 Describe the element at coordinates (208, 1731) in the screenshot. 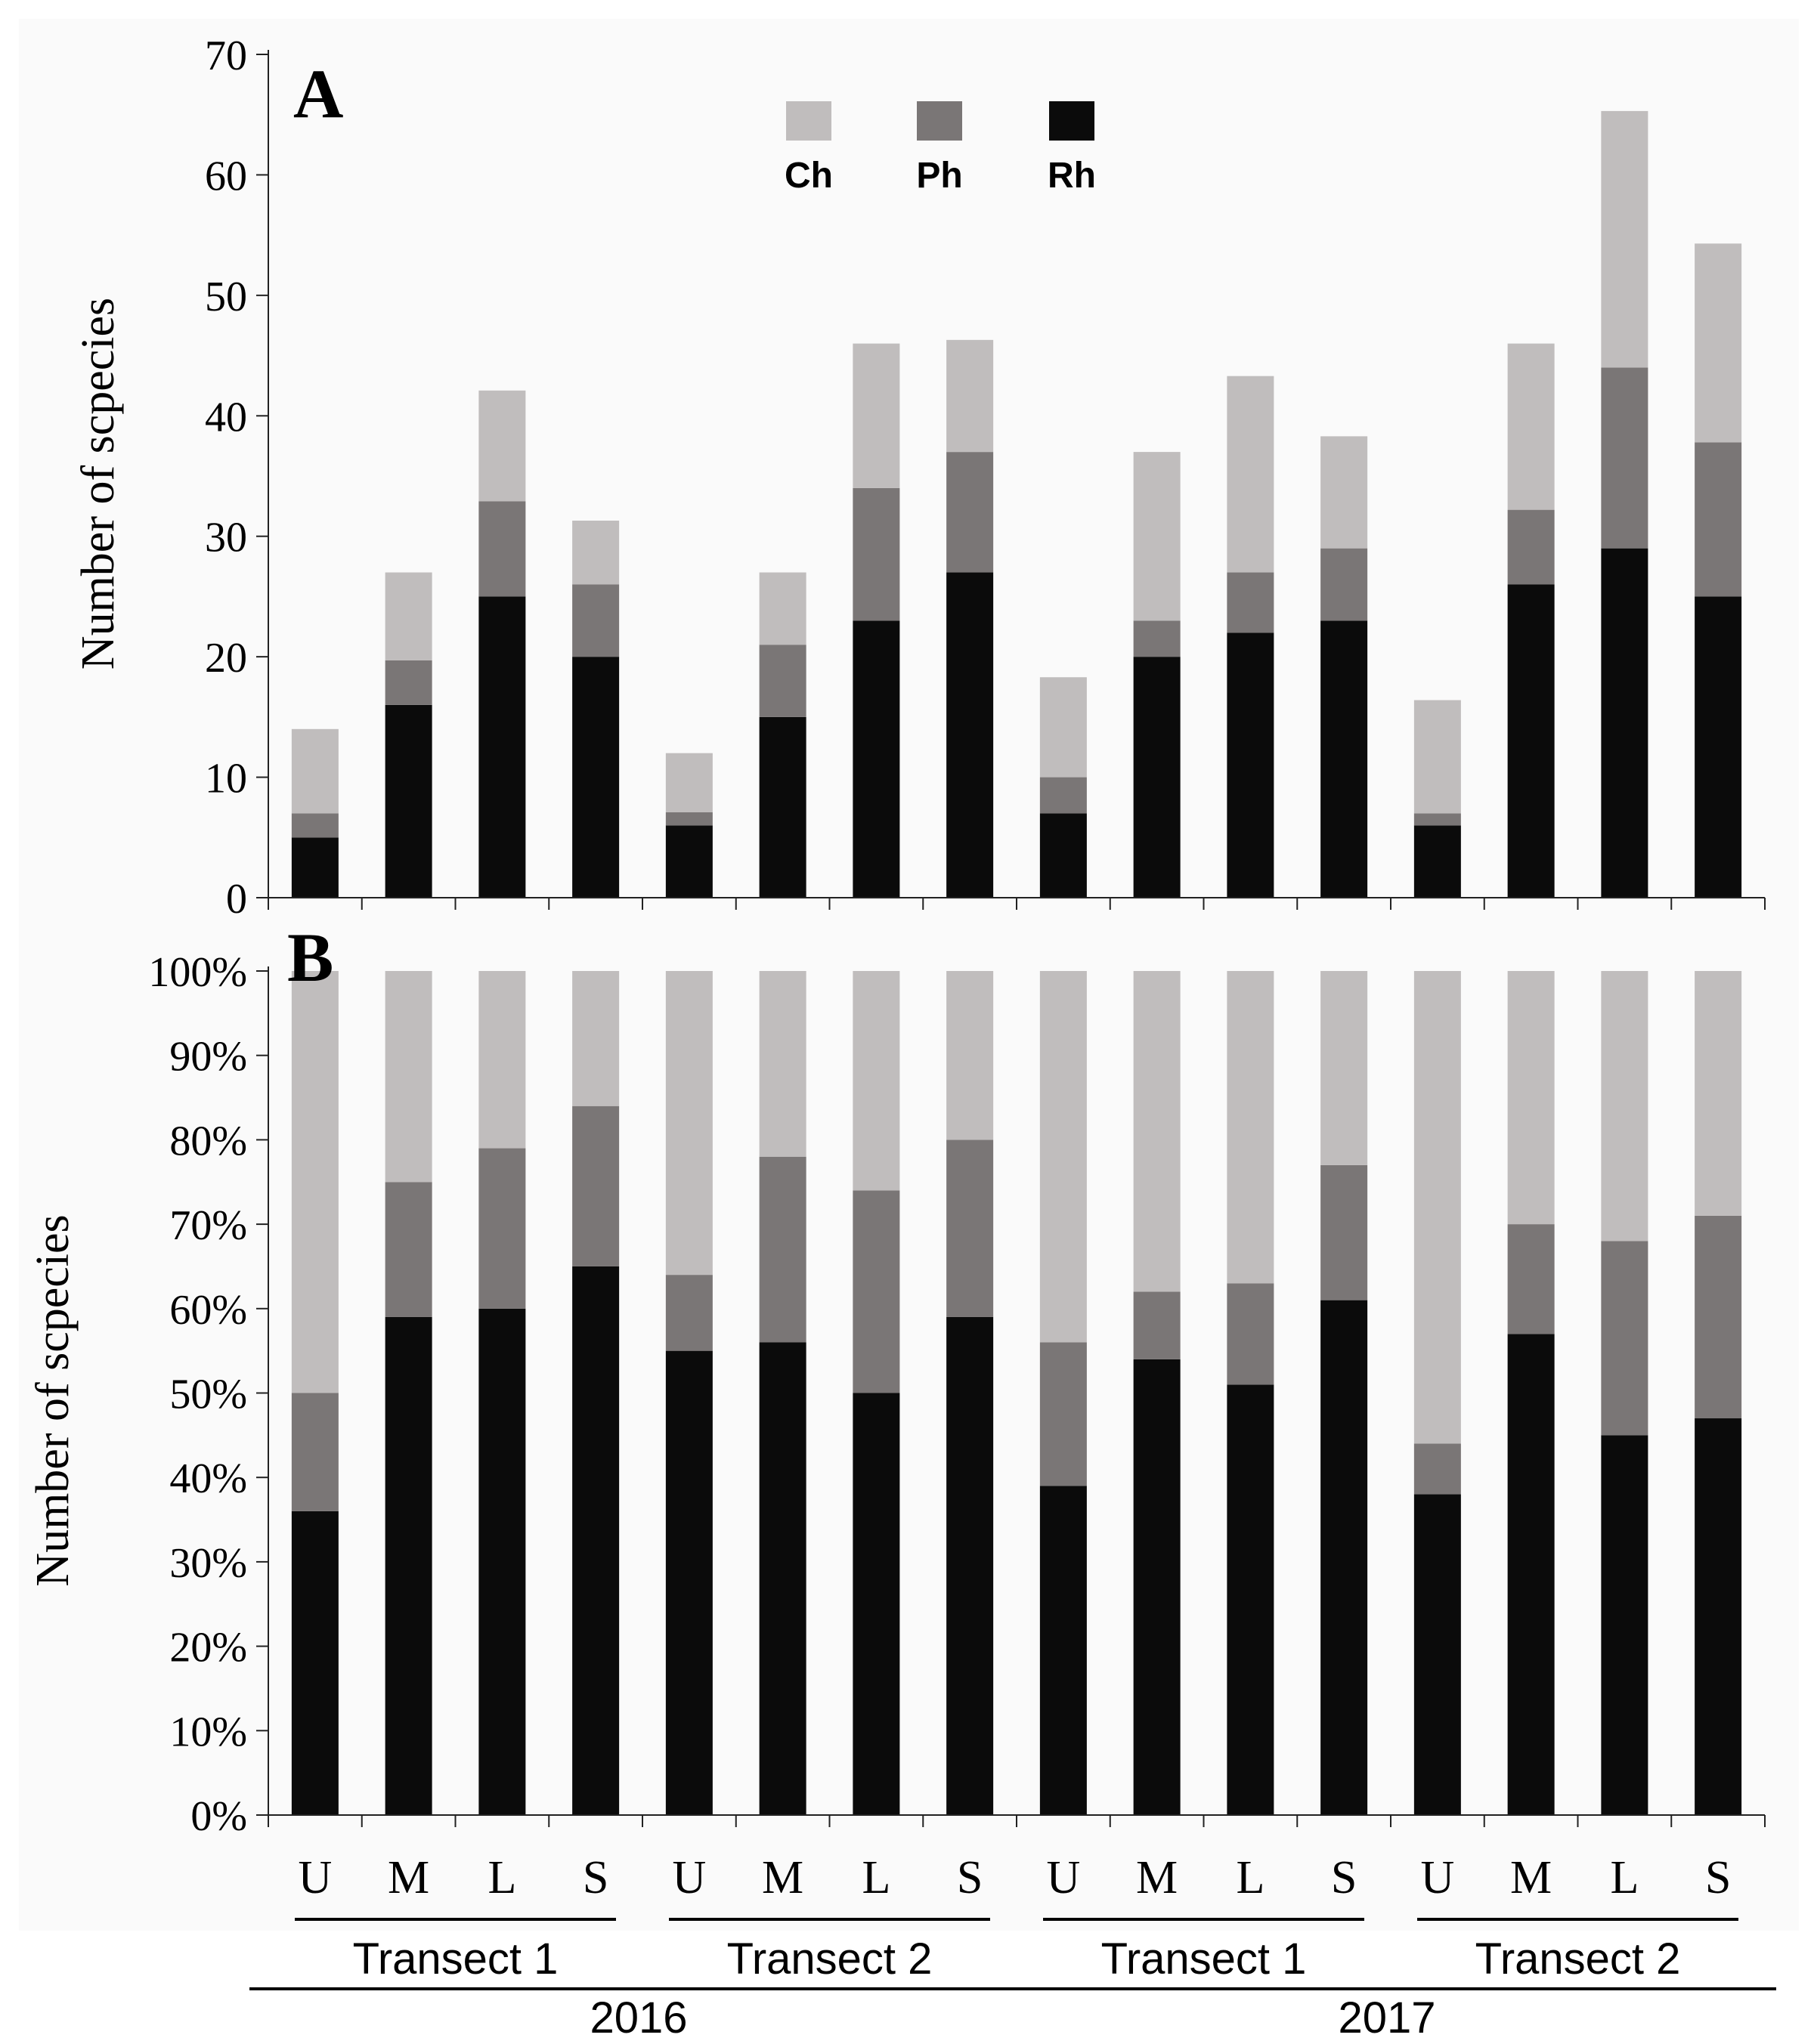

I see `y-tick-label: 10%` at that location.